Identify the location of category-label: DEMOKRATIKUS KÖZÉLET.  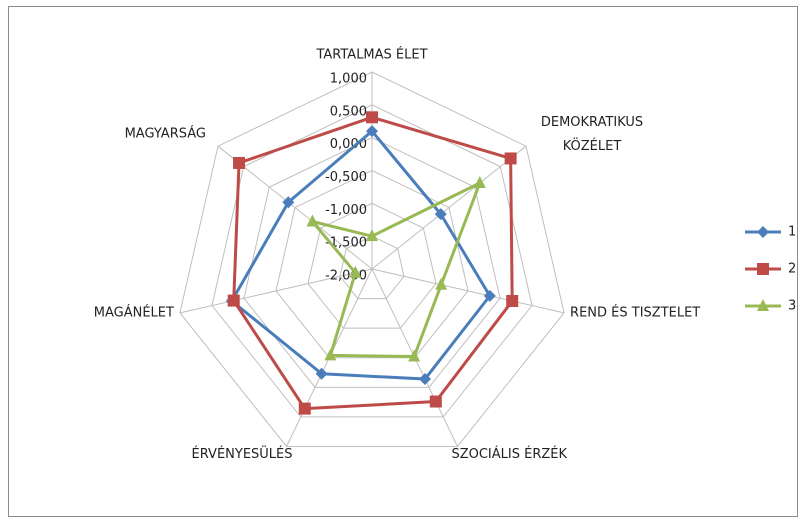
(592, 134).